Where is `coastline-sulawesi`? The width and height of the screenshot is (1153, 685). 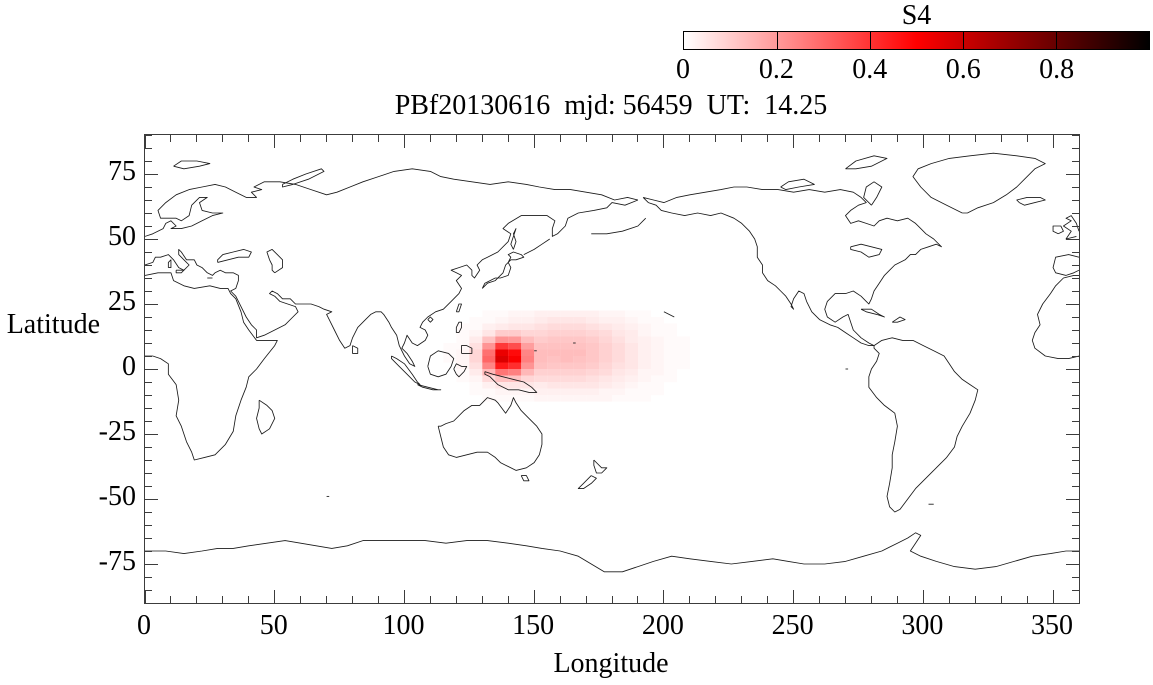 coastline-sulawesi is located at coordinates (460, 370).